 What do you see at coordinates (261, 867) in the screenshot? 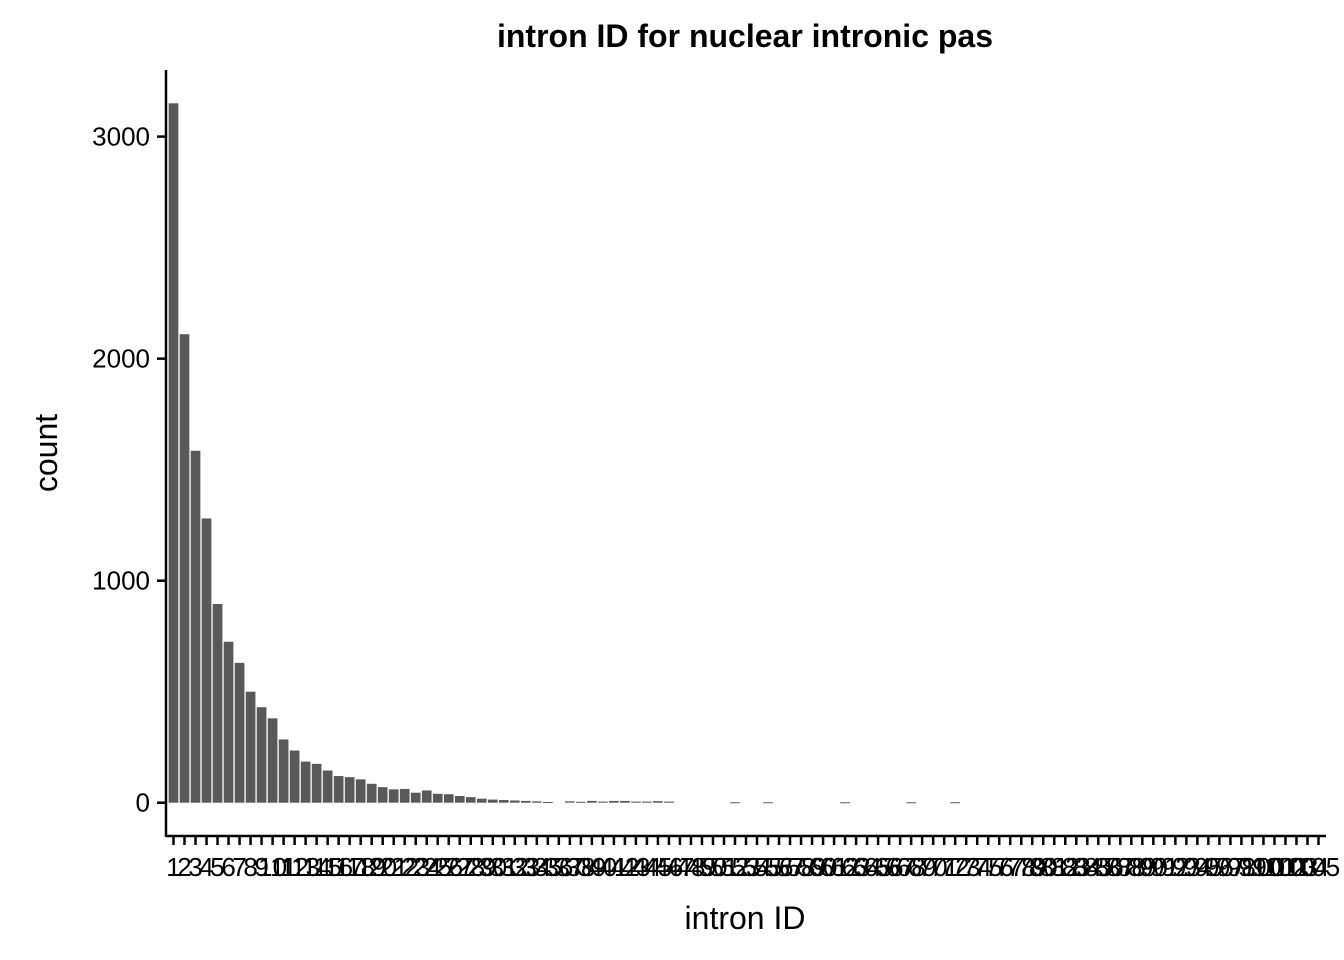
I see `x-tick-label-9: 9` at bounding box center [261, 867].